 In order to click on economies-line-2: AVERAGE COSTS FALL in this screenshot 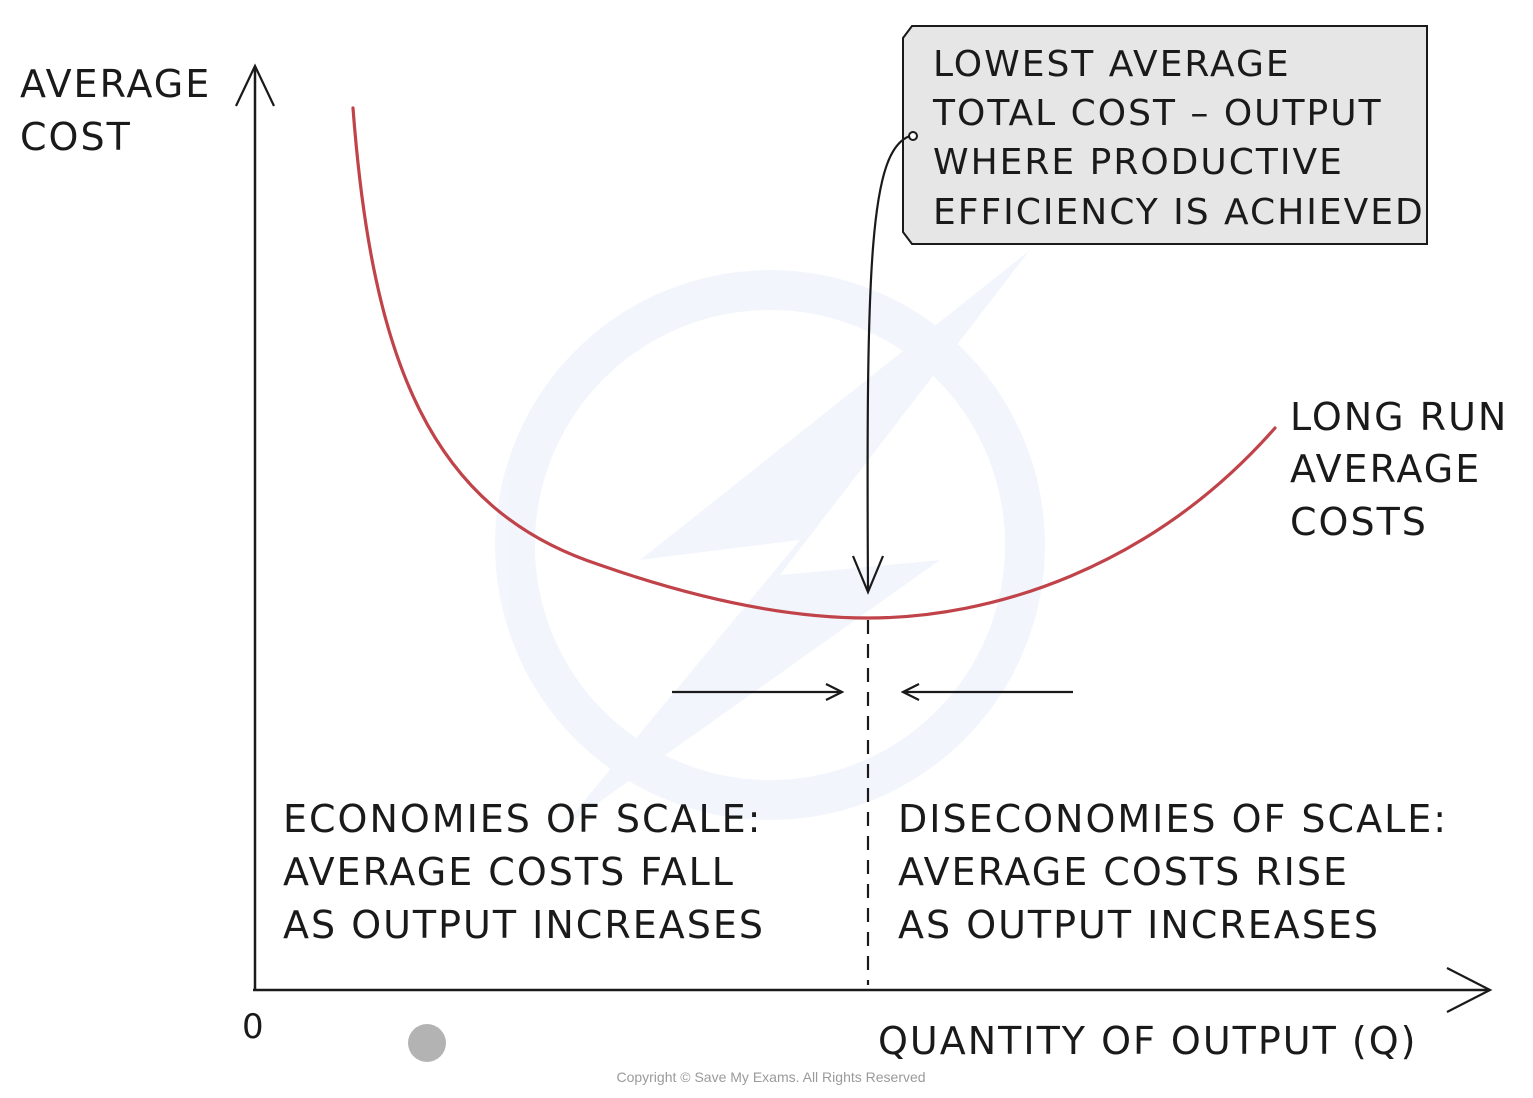, I will do `click(509, 872)`.